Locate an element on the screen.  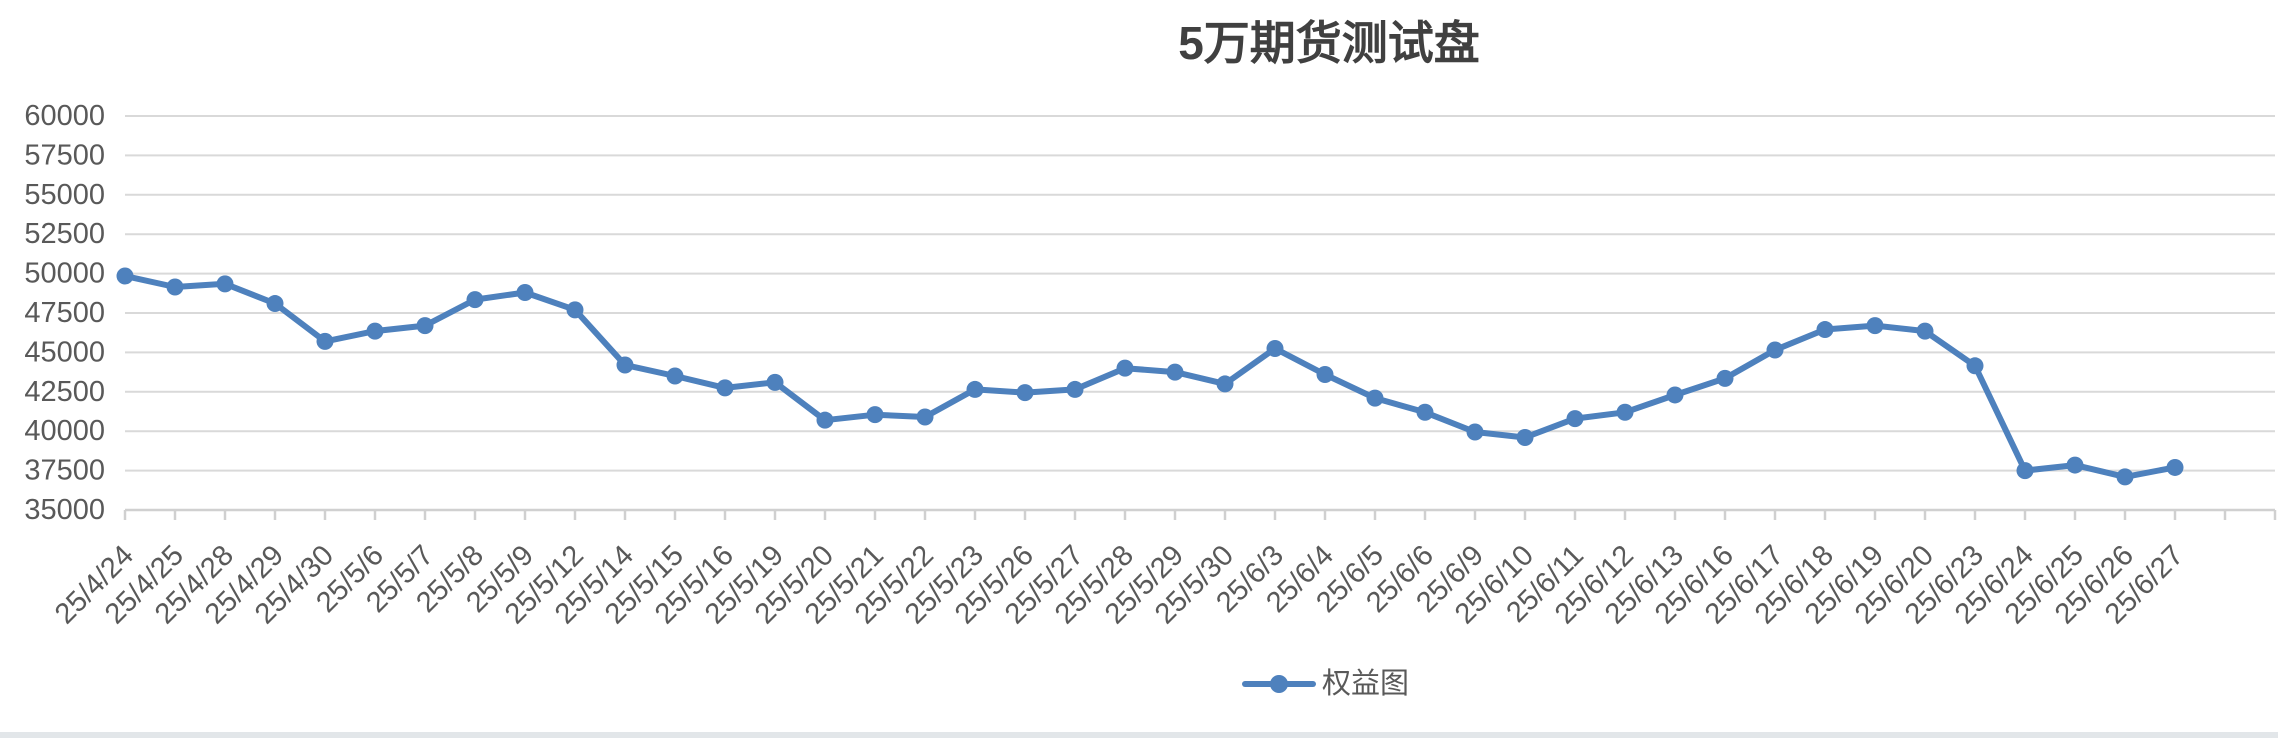
y-tick-label: 35000 is located at coordinates (64, 510).